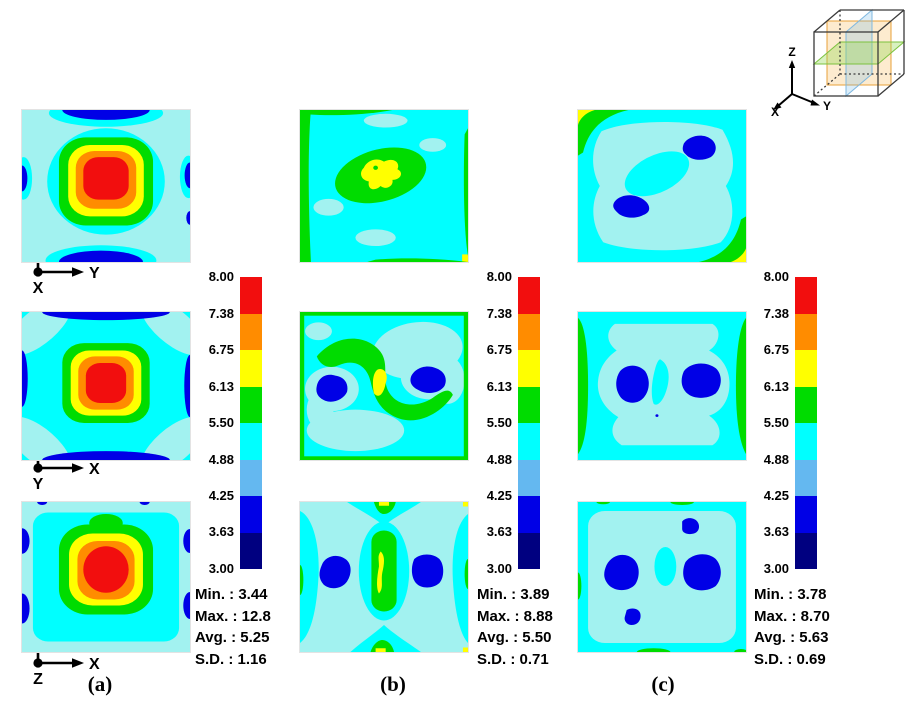 Image resolution: width=910 pixels, height=707 pixels. Describe the element at coordinates (231, 659) in the screenshot. I see `stat-sd: S.D. : 1.16` at that location.